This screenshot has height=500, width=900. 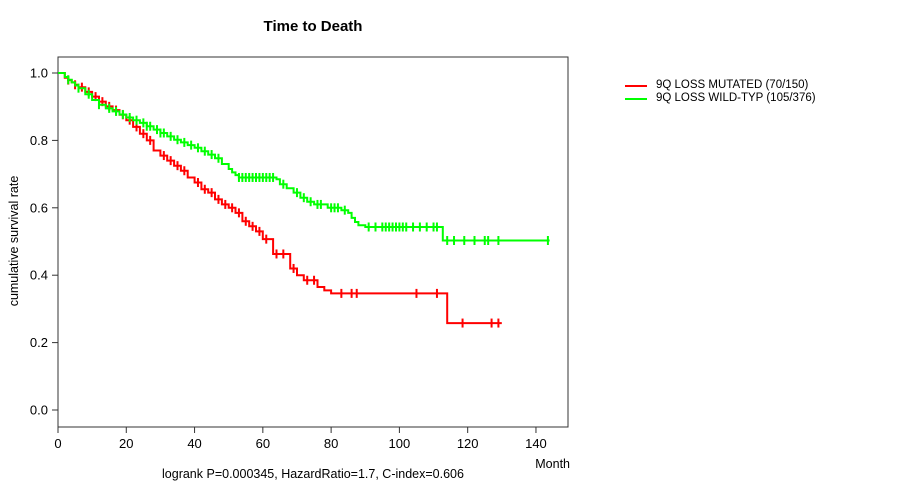 What do you see at coordinates (313, 26) in the screenshot?
I see `chart-title: Time to Death` at bounding box center [313, 26].